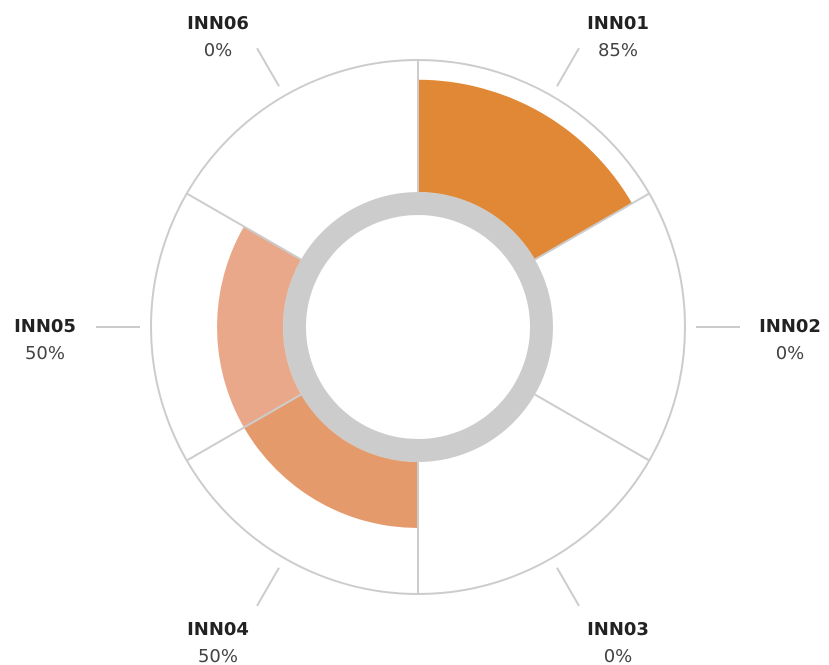 The image size is (829, 665). I want to click on category-label: INN05, so click(45, 326).